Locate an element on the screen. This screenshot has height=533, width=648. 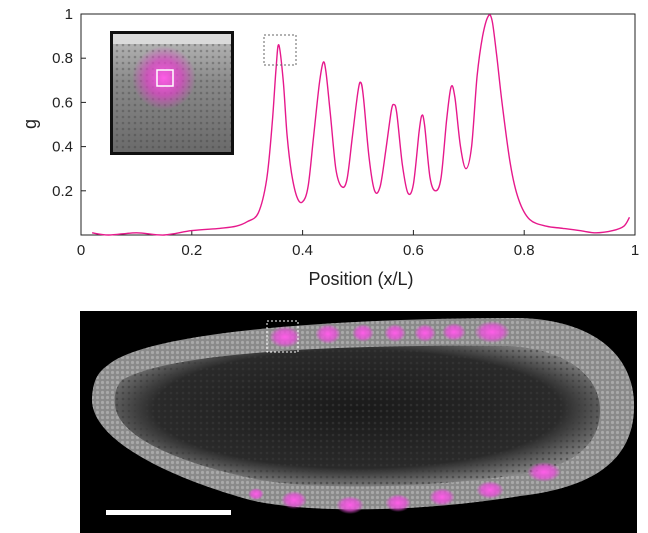
x-tick-label: 0 is located at coordinates (81, 250).